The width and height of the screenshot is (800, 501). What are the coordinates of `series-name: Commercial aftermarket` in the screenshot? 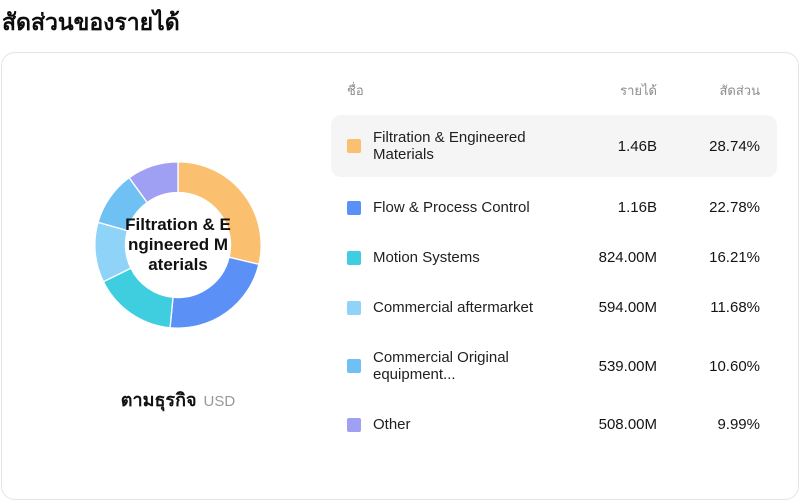 It's located at (453, 307).